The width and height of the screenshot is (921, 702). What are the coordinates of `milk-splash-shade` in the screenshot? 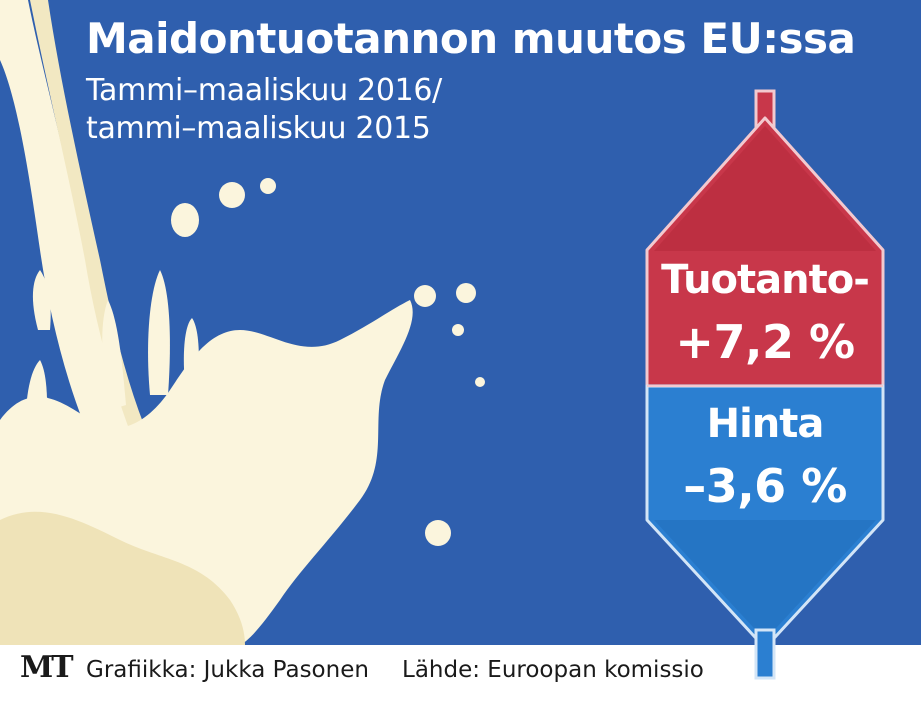 It's located at (122, 578).